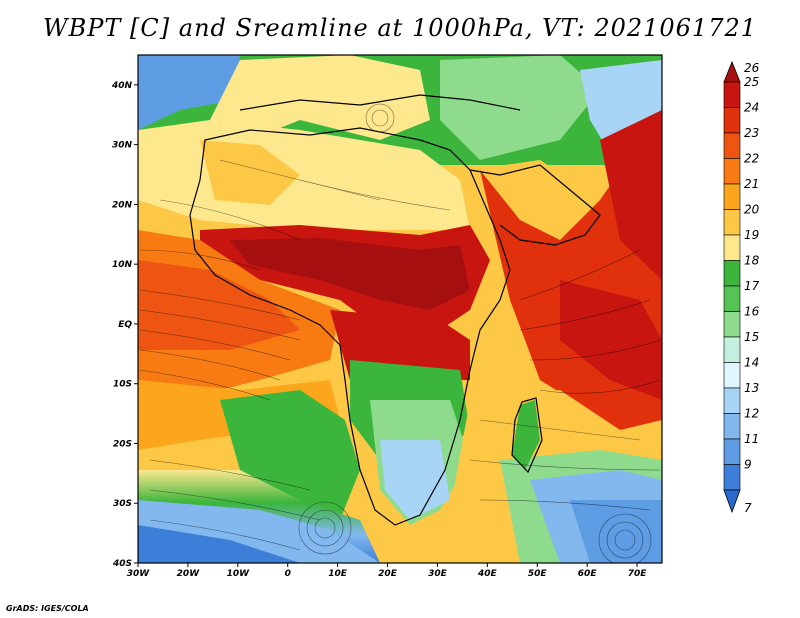 The height and width of the screenshot is (618, 800). I want to click on lat-tick-label: 30N, so click(122, 146).